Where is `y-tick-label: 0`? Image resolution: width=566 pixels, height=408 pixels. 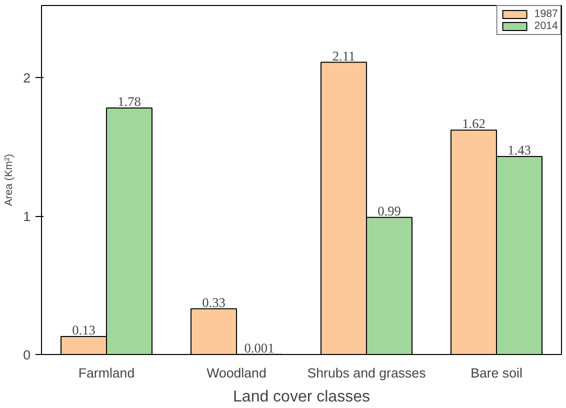
y-tick-label: 0 is located at coordinates (27, 355).